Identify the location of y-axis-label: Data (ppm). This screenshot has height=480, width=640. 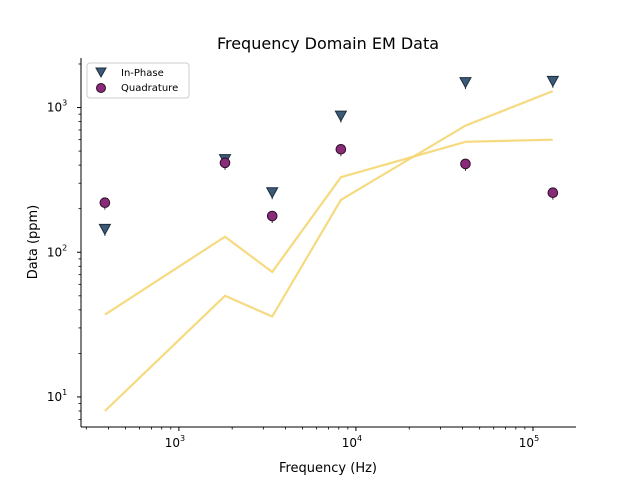
(33, 242).